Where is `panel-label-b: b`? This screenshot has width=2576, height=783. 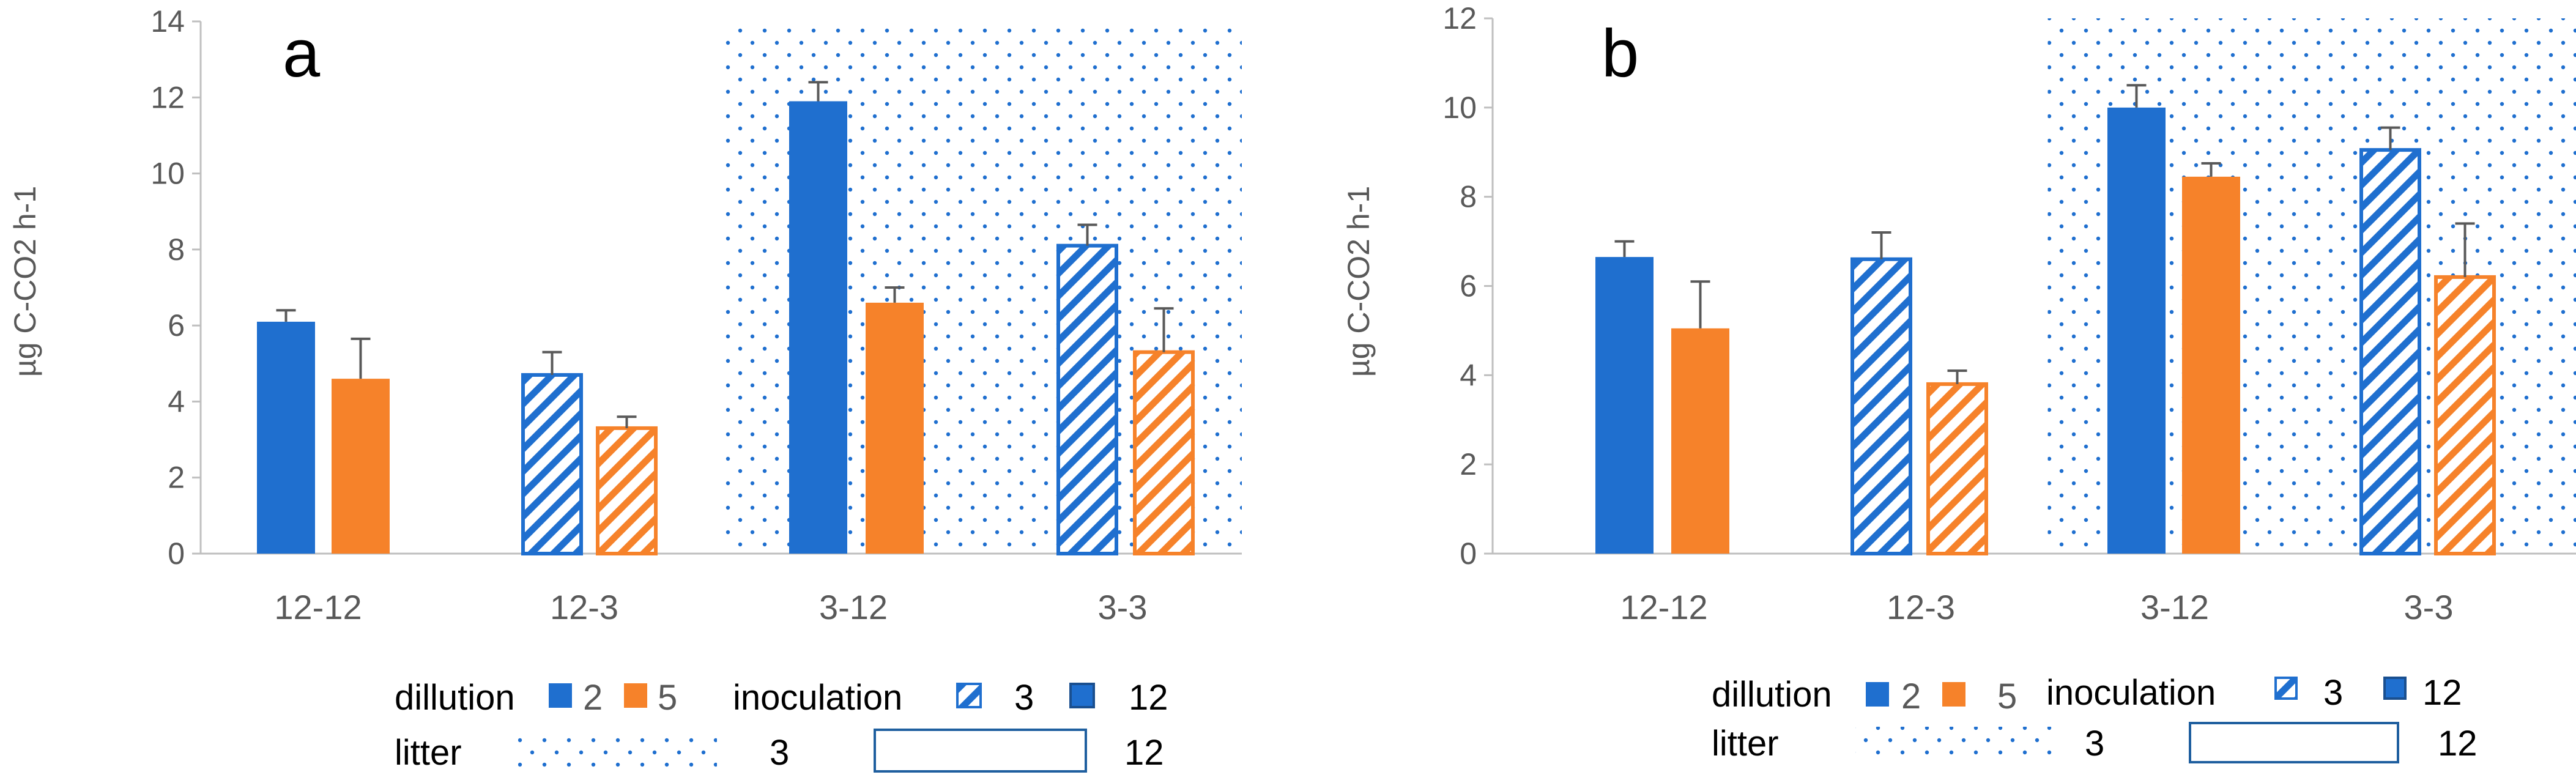 panel-label-b: b is located at coordinates (1620, 53).